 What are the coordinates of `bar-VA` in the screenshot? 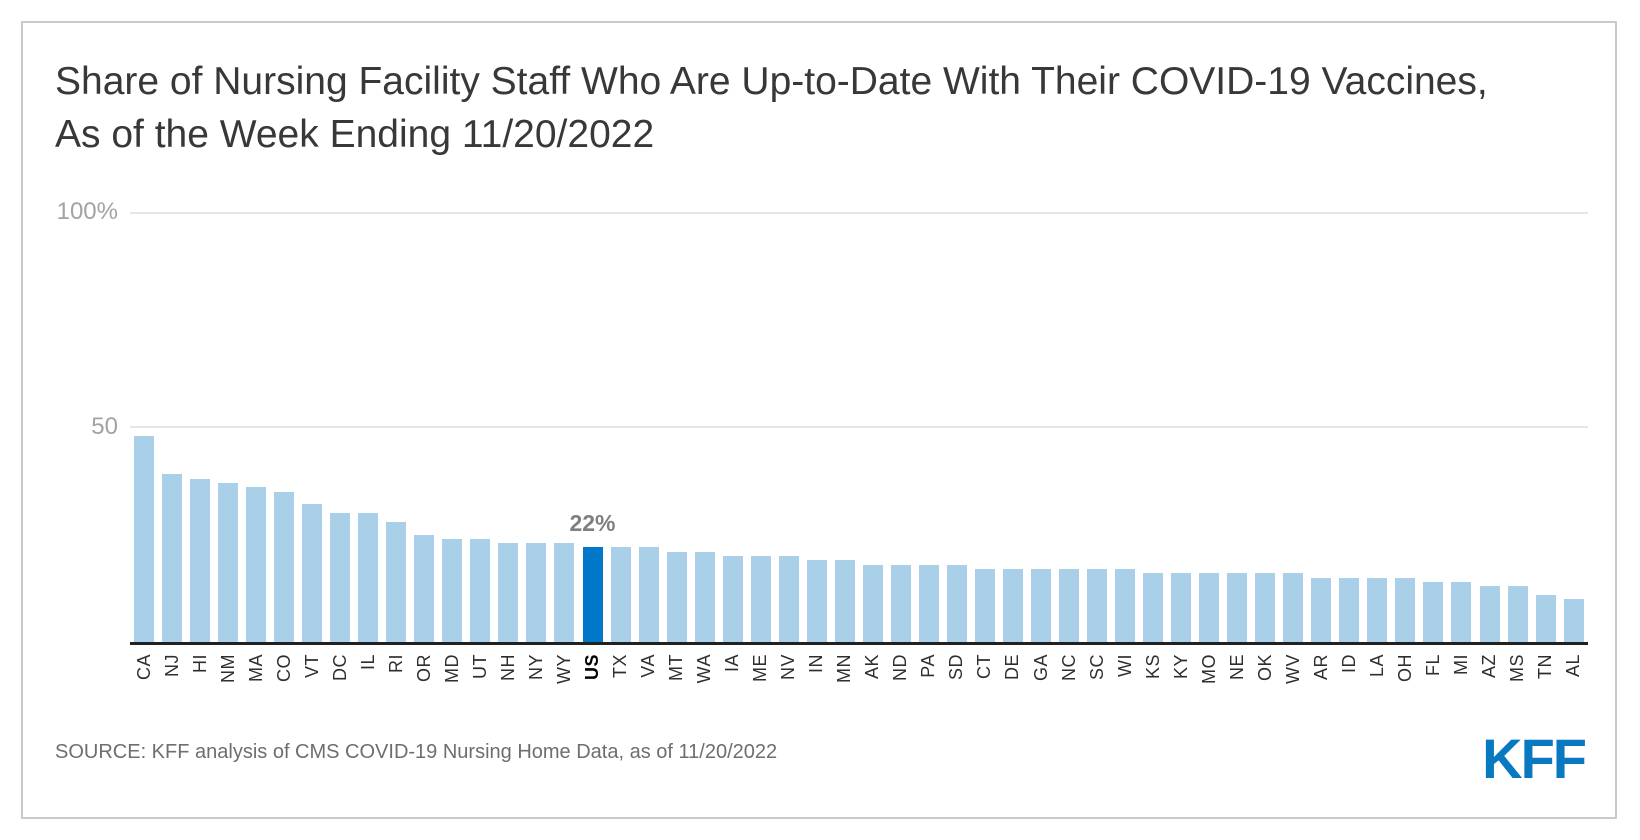 It's located at (648, 427).